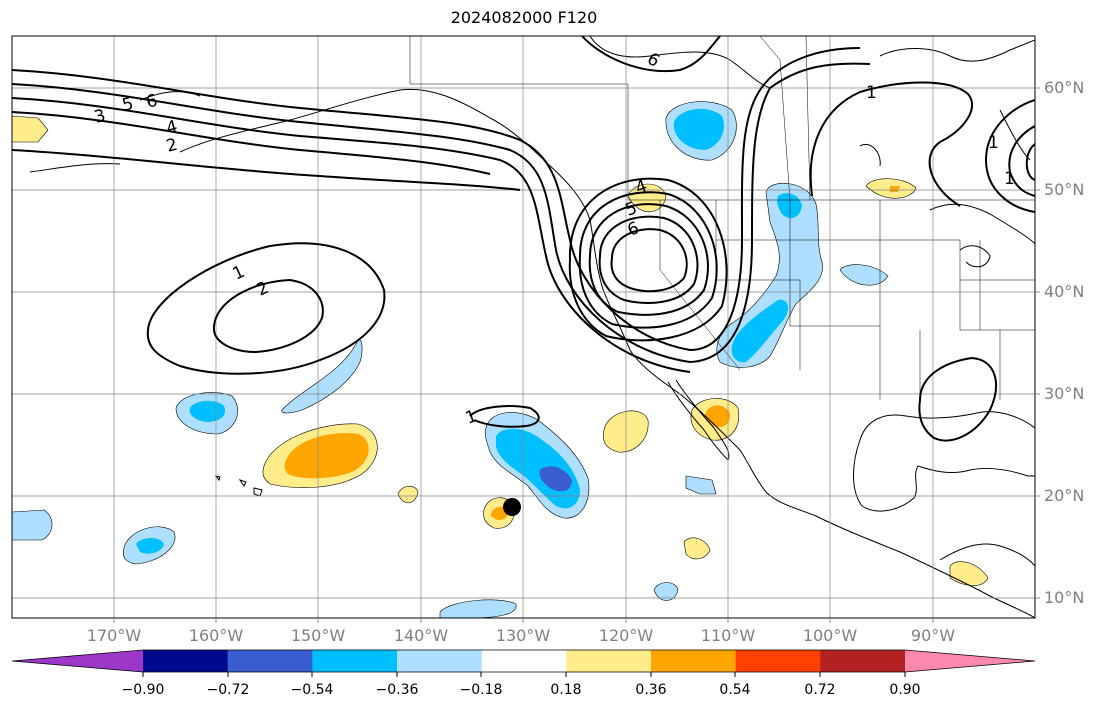 The width and height of the screenshot is (1105, 712). What do you see at coordinates (905, 690) in the screenshot?
I see `colorbar-tick-label: 0.90` at bounding box center [905, 690].